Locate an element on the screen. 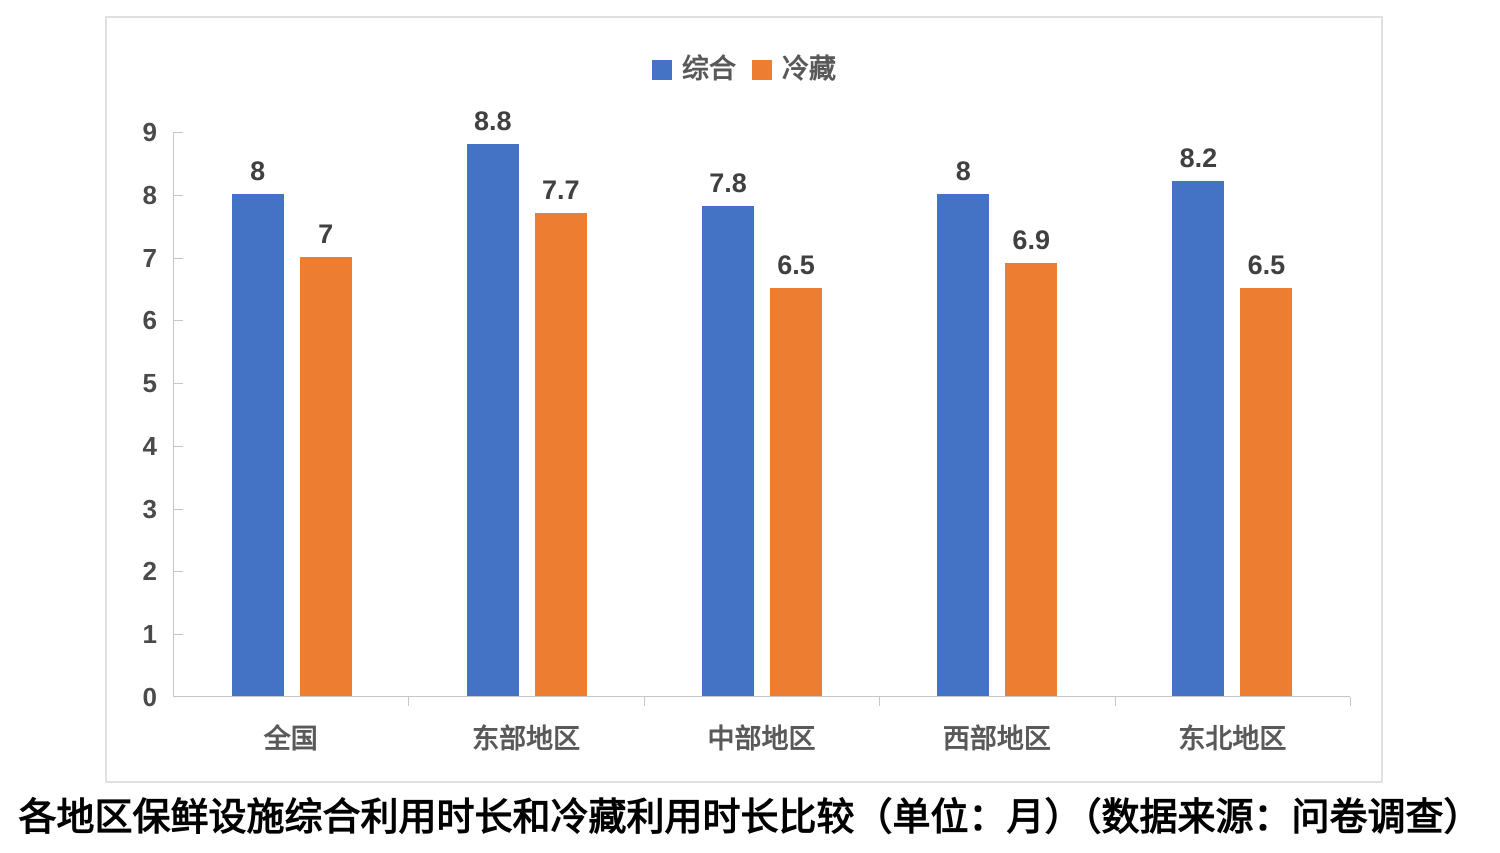  bar-col-冷藏-东部地区: 7.7 is located at coordinates (560, 435).